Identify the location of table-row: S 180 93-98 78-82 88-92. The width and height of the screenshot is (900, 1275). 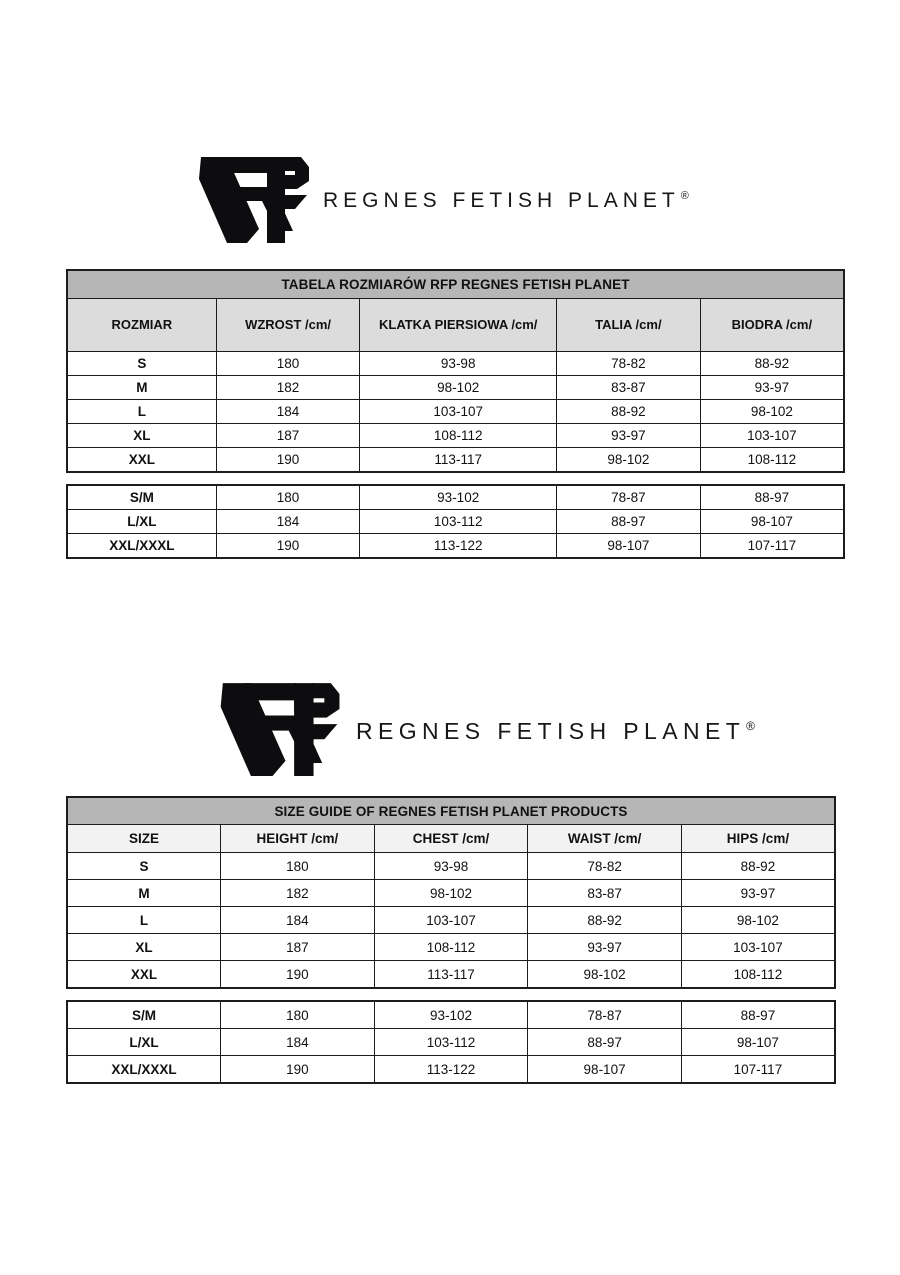
(455, 363).